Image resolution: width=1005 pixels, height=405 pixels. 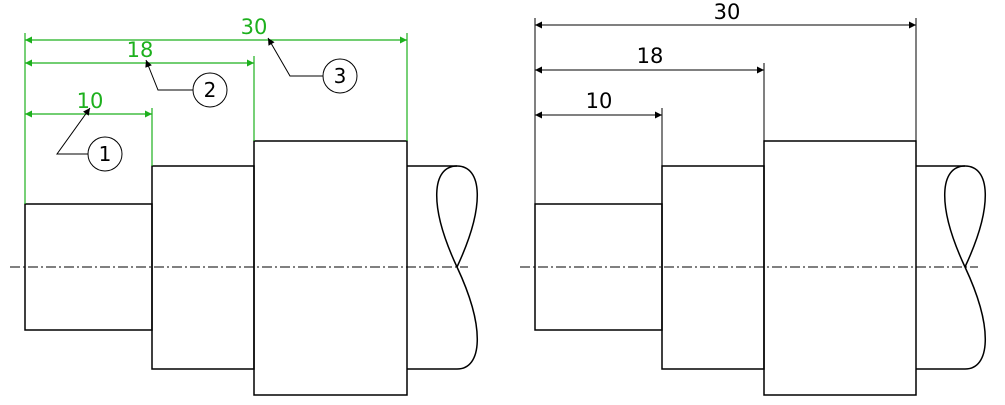 I want to click on right-dim-text-30: 30, so click(x=727, y=12).